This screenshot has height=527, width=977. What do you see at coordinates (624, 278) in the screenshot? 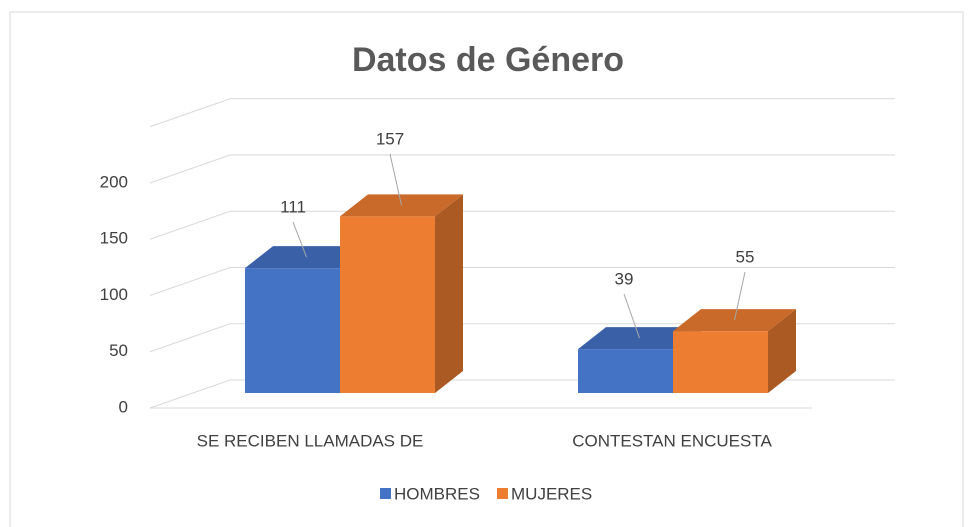
I see `data-label: 39` at bounding box center [624, 278].